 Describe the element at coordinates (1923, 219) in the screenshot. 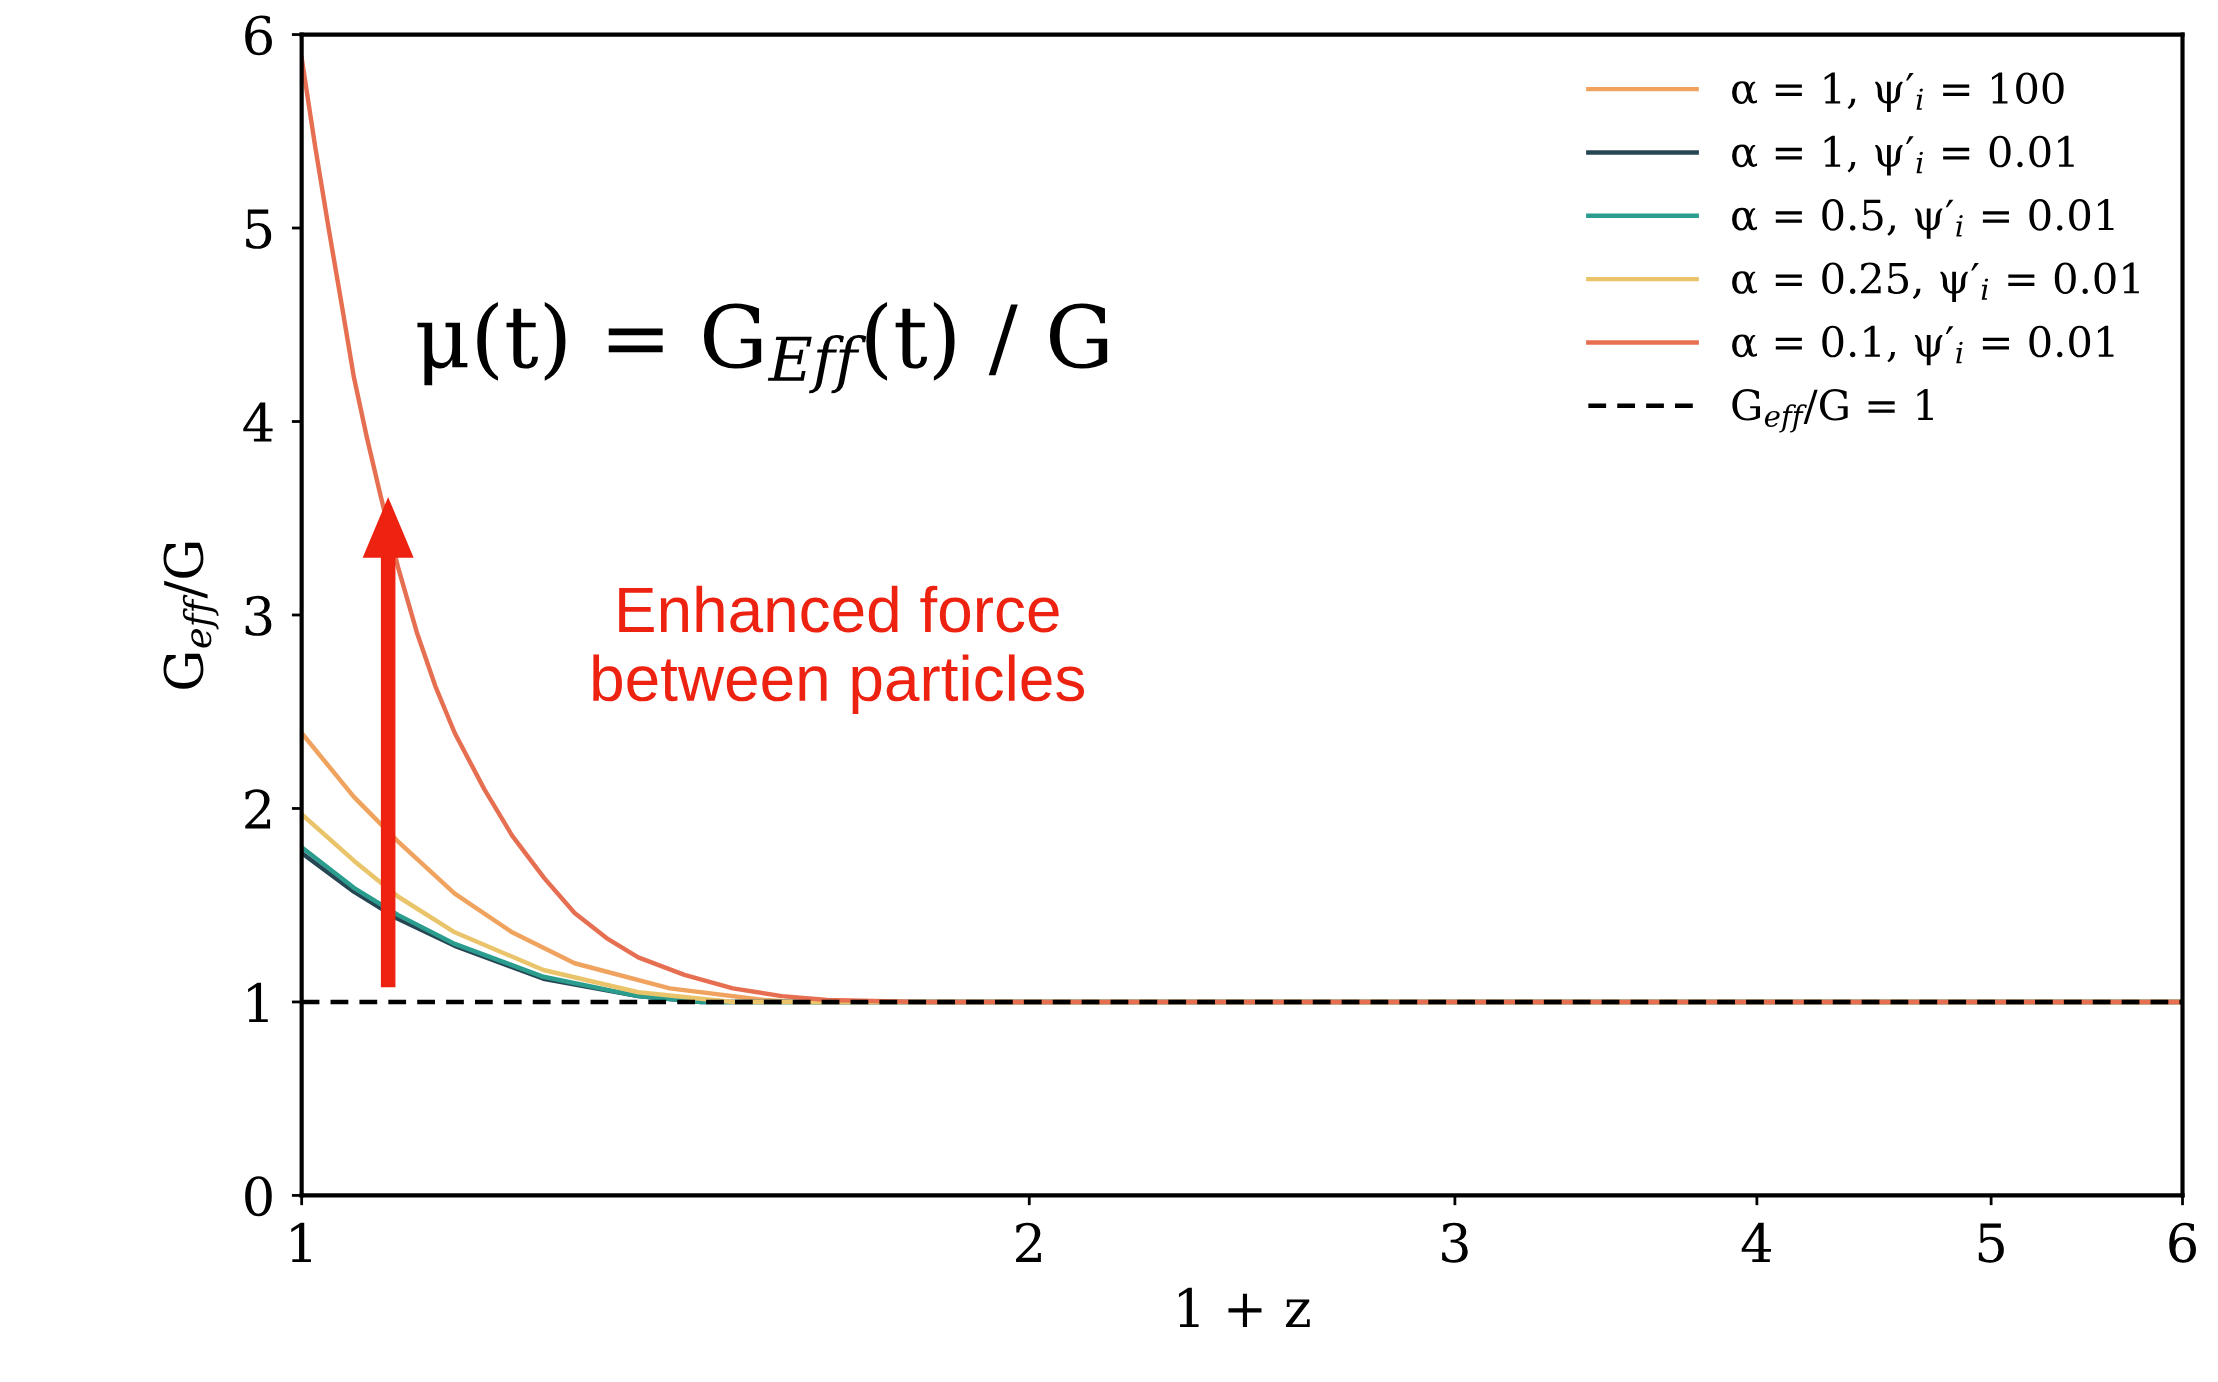

I see `legend-label: α = 0.5, ψ′$_{i}$ = 0.01` at that location.